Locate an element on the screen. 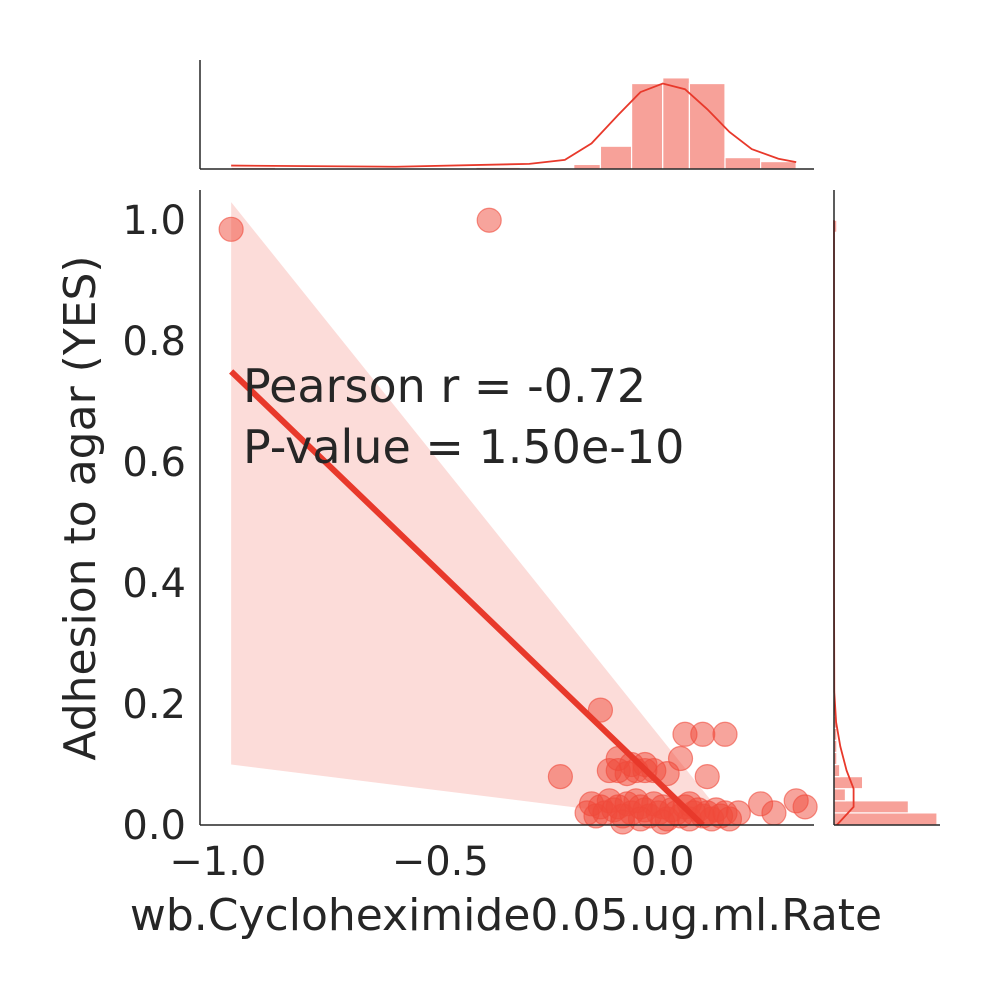  x-tick-label: 0.0 is located at coordinates (663, 862).